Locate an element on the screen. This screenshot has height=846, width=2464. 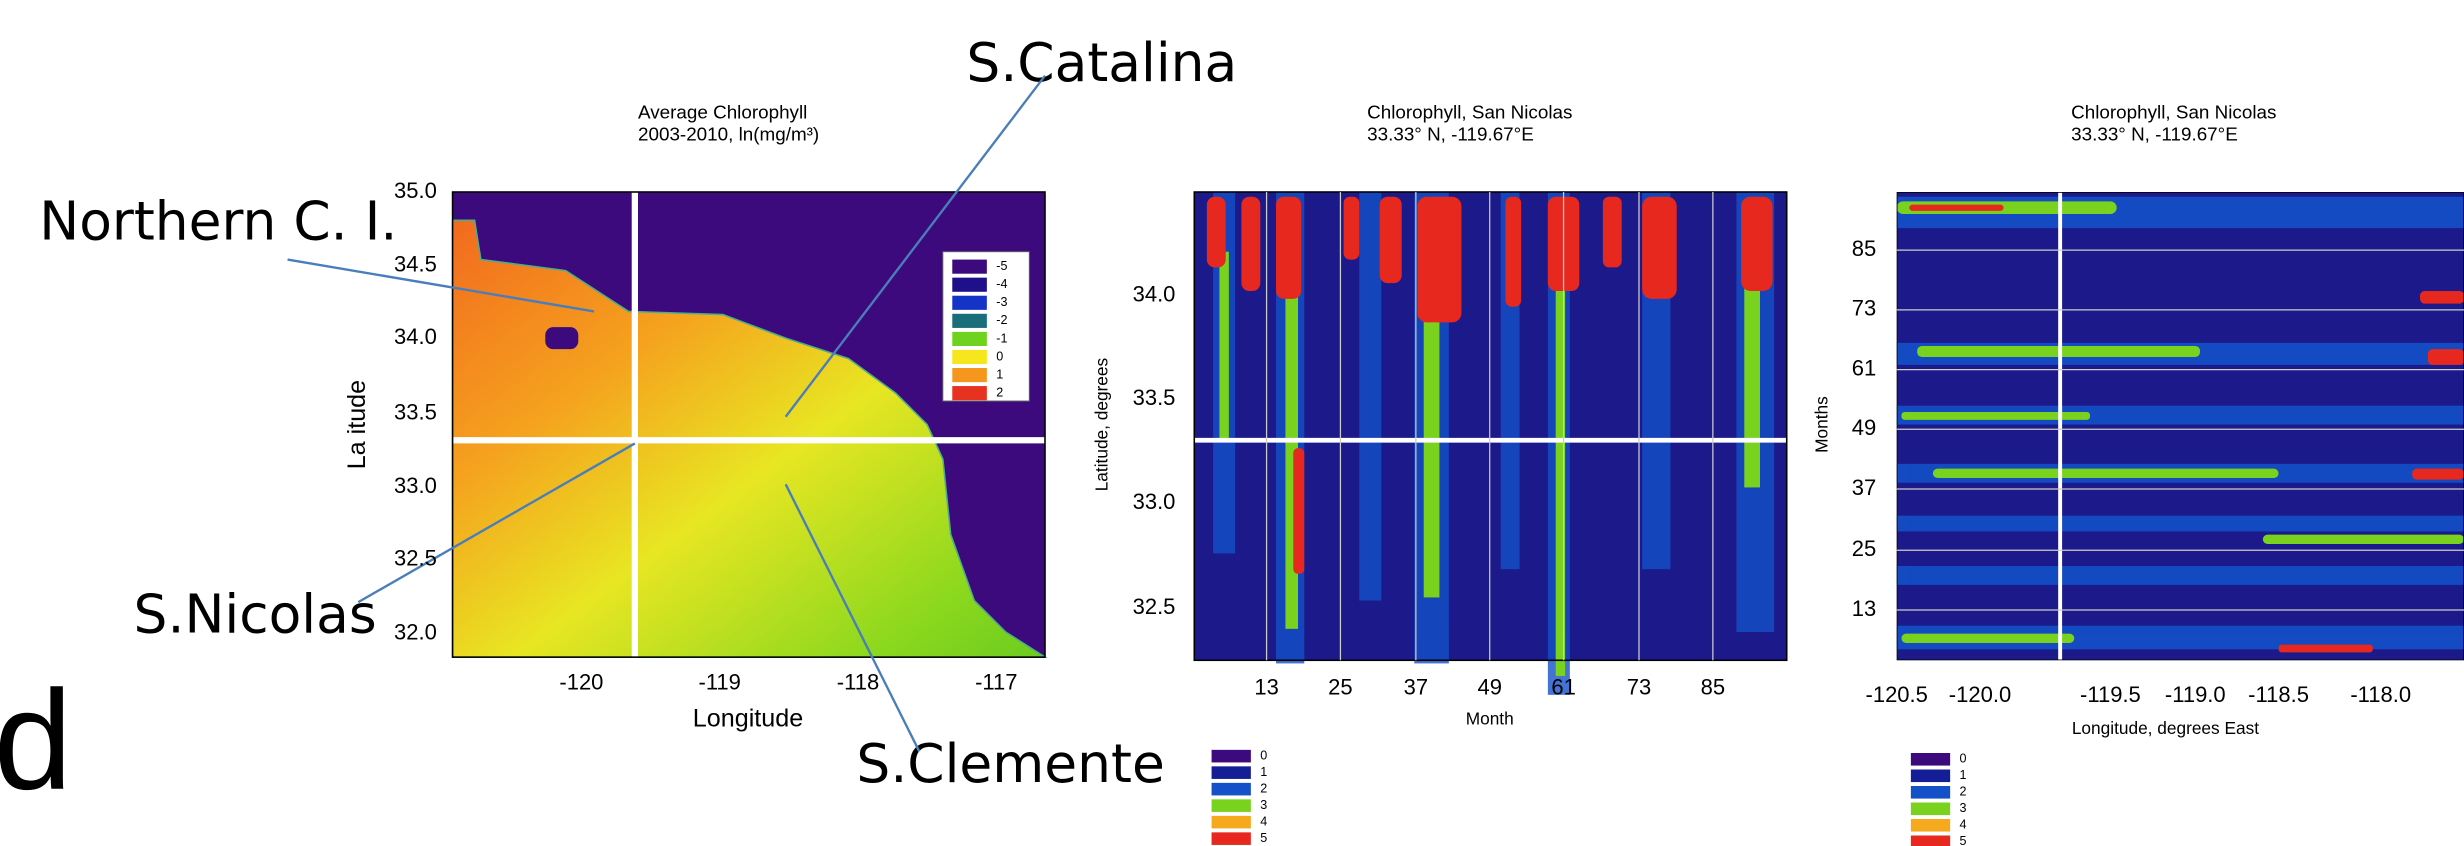
chart-title: 2003-2010, ln(mg/m³) is located at coordinates (728, 133).